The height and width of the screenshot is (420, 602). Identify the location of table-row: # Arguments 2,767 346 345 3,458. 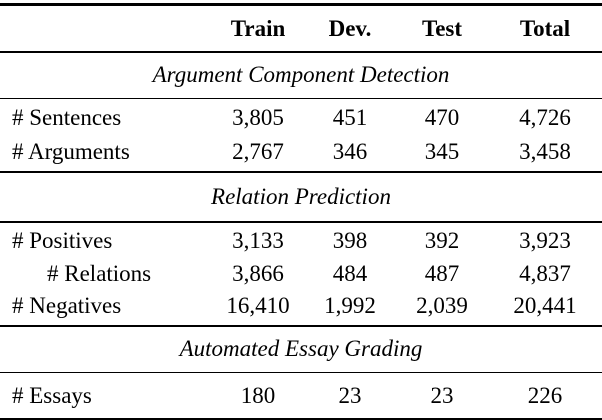
(301, 151).